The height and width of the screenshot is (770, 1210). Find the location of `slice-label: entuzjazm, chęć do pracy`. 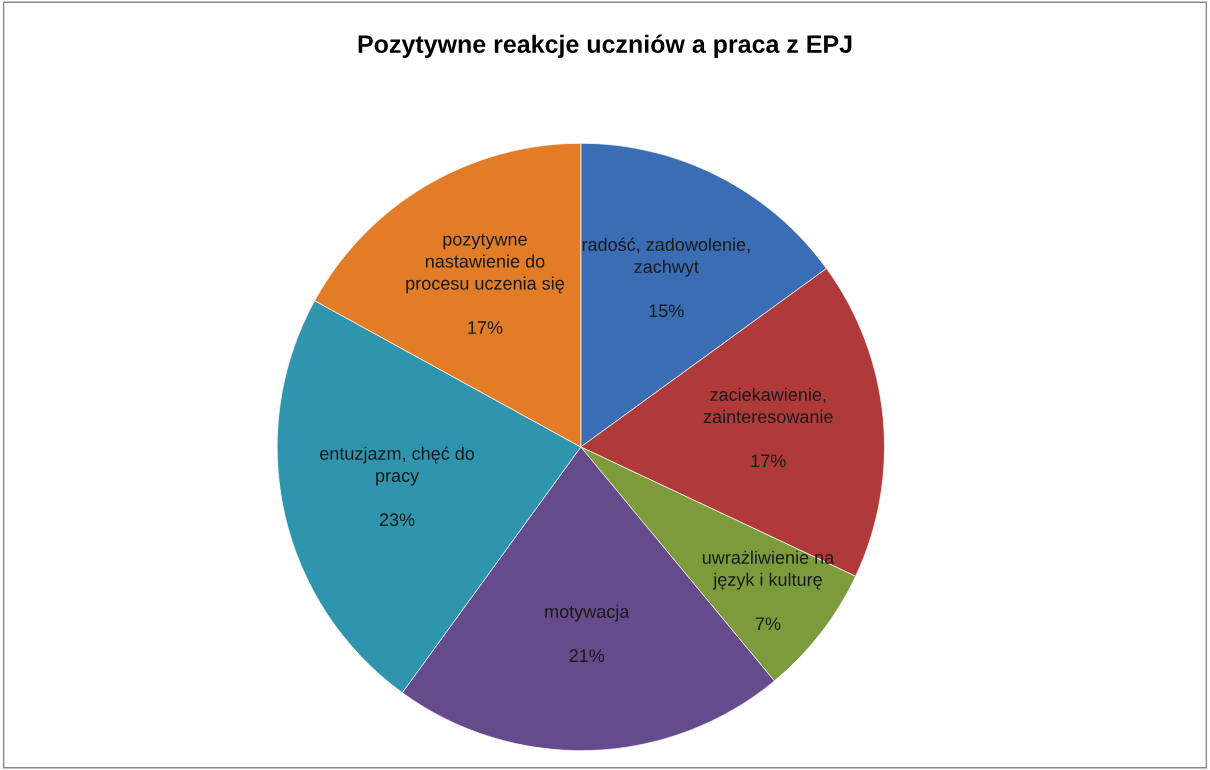

slice-label: entuzjazm, chęć do pracy is located at coordinates (397, 466).